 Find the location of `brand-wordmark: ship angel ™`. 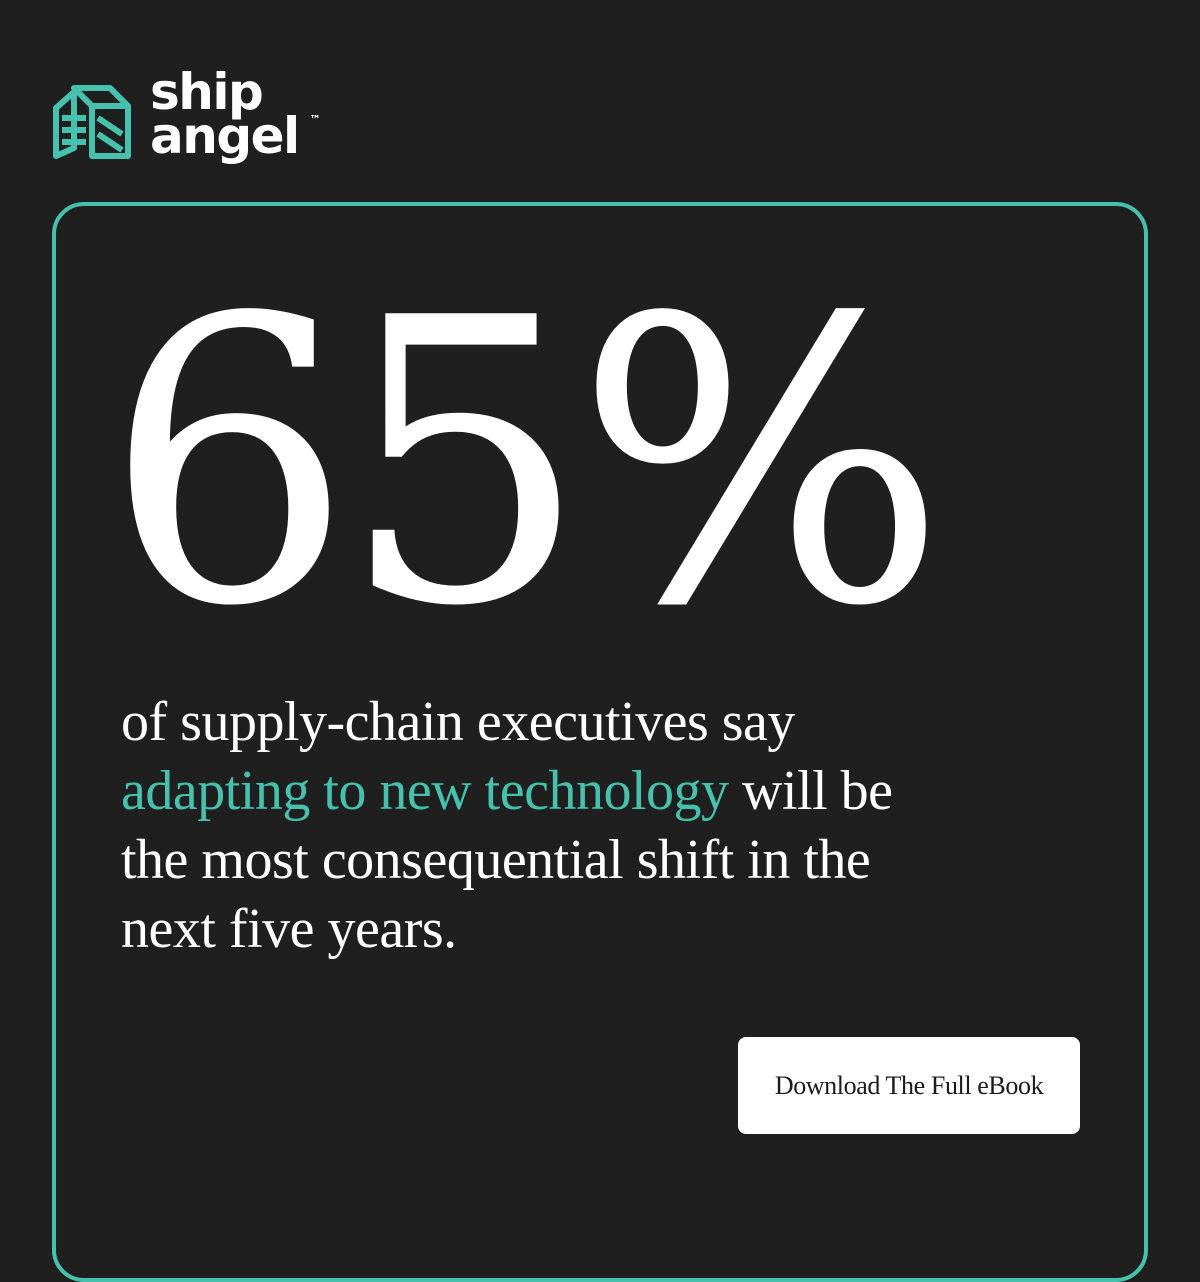

brand-wordmark: ship angel ™ is located at coordinates (235, 112).